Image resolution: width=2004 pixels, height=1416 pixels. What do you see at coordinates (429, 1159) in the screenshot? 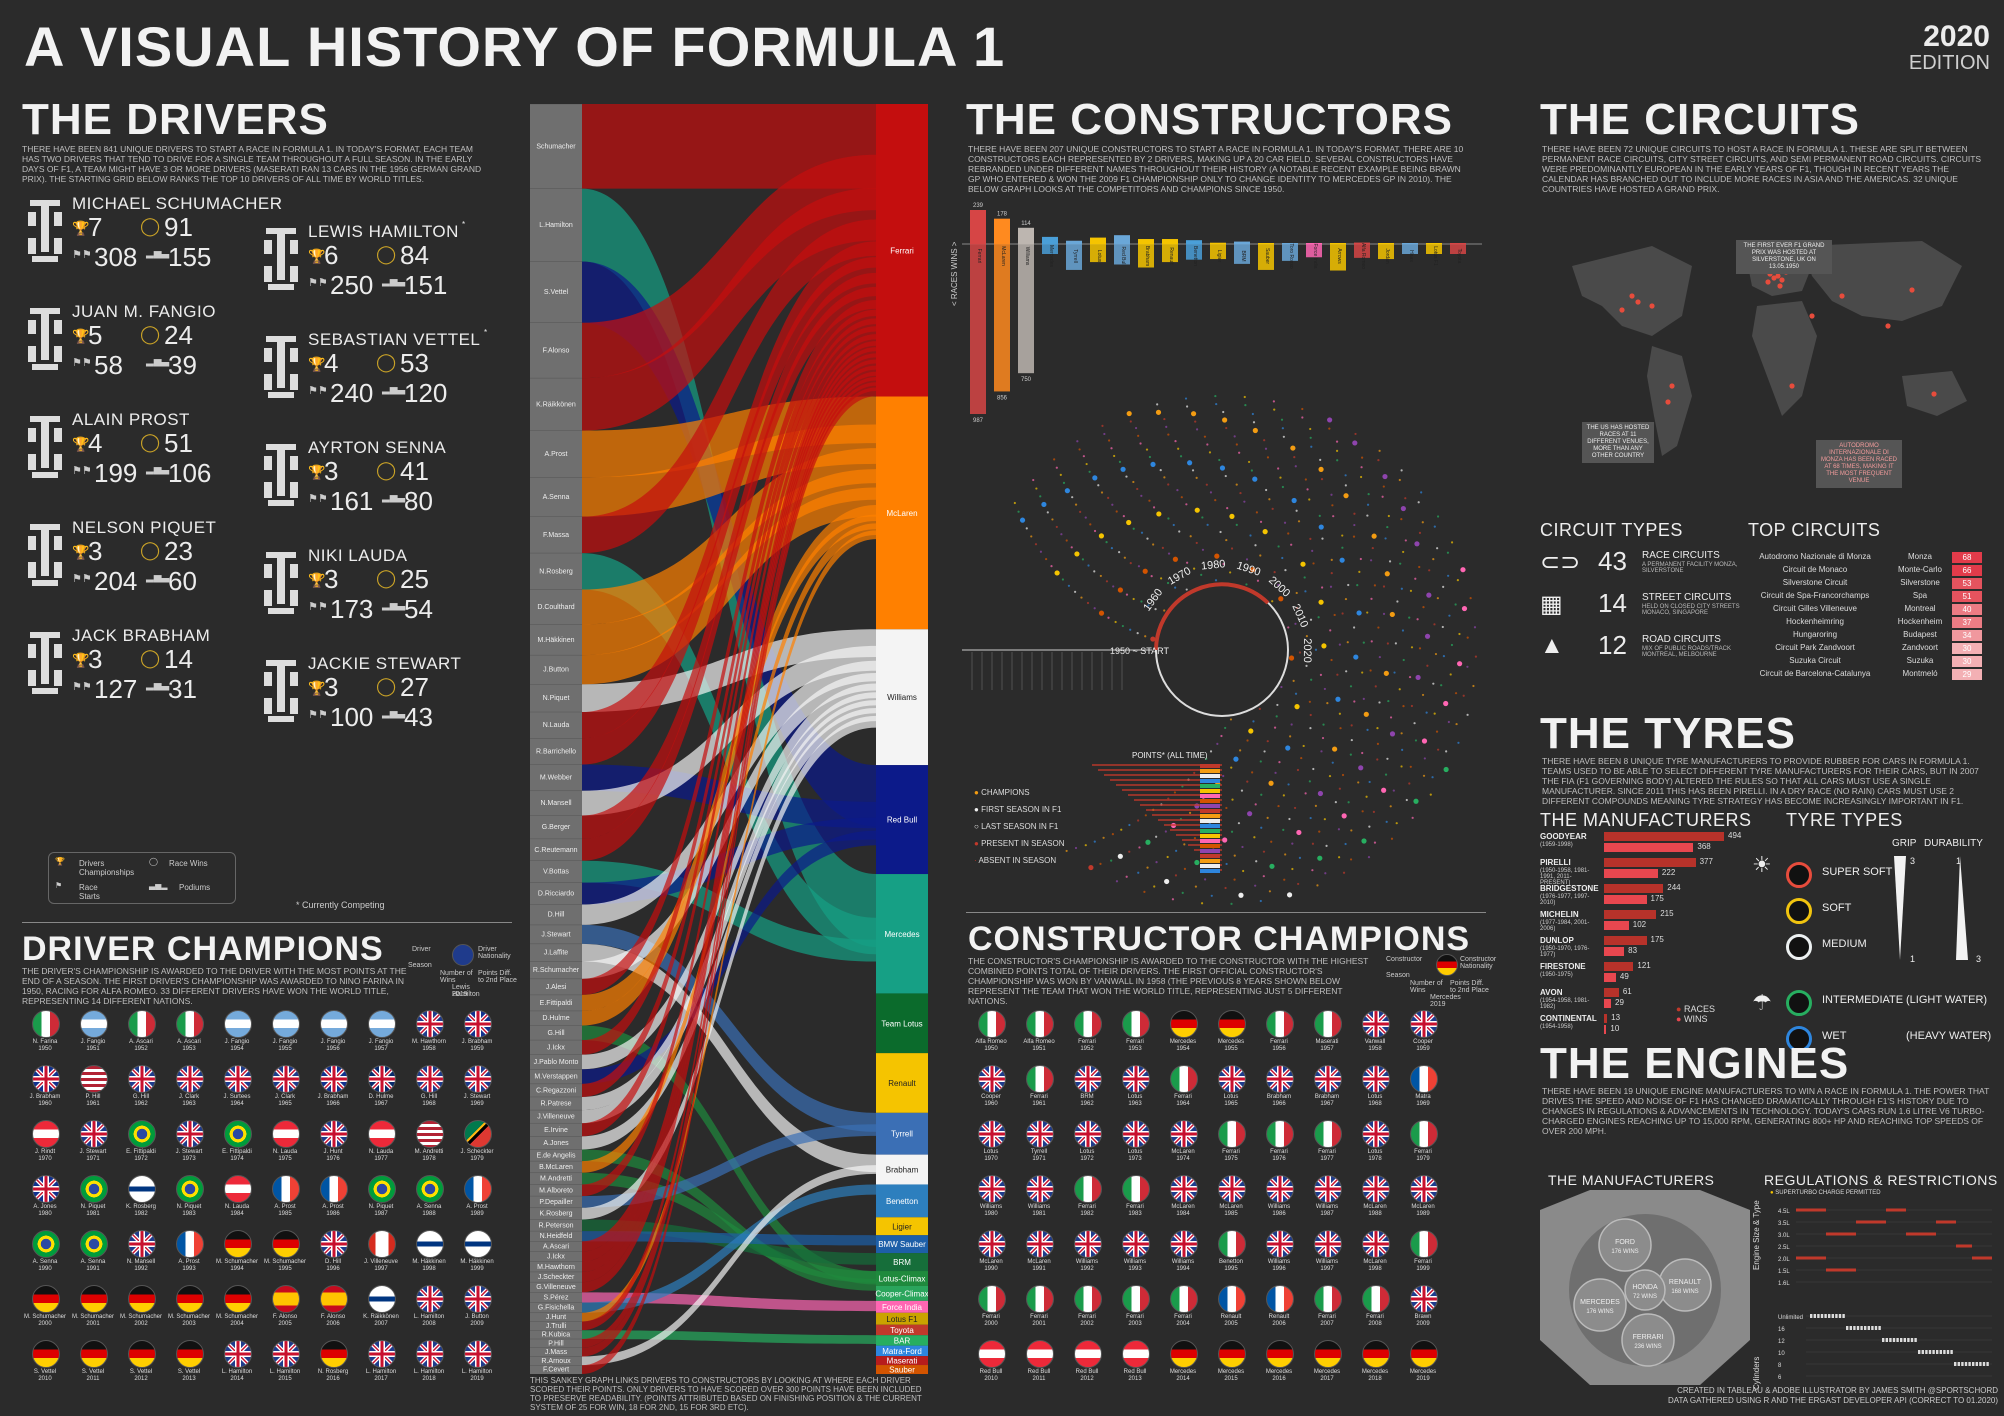
I see `champion-year: 1978` at bounding box center [429, 1159].